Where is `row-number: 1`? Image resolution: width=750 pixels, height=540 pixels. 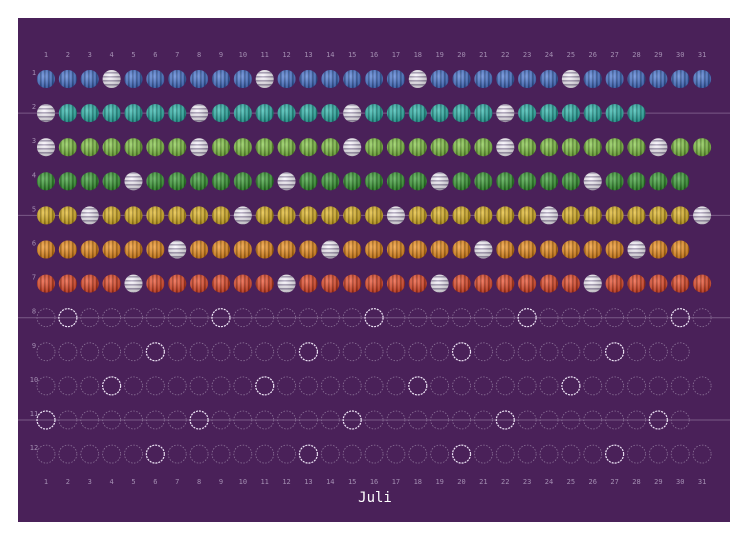 row-number: 1 is located at coordinates (34, 73).